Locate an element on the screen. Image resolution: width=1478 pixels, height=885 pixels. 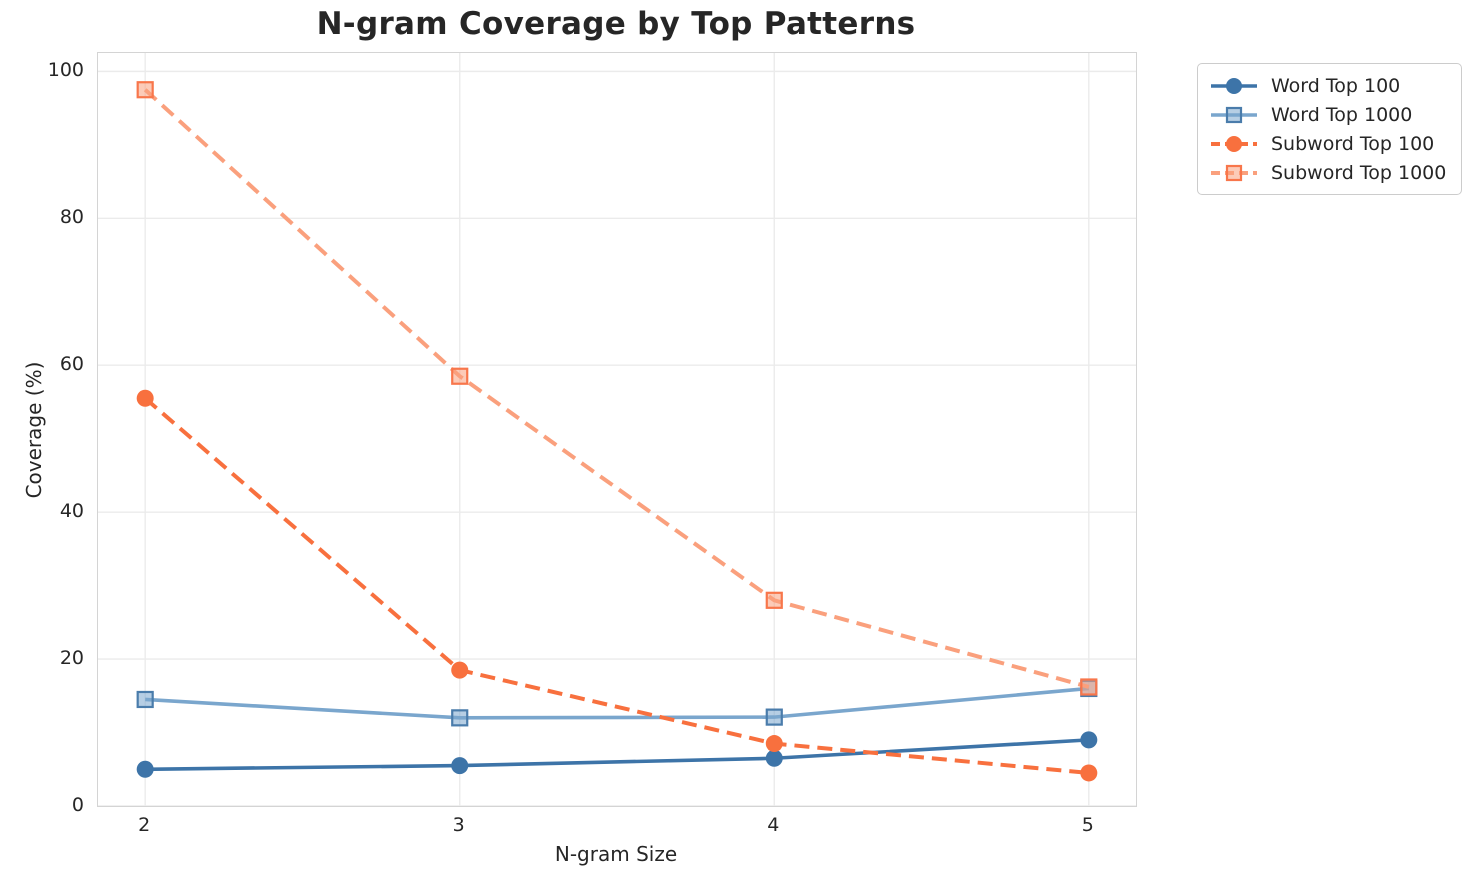
legend-item-subword-top-1000: Subword Top 1000 is located at coordinates (1329, 172).